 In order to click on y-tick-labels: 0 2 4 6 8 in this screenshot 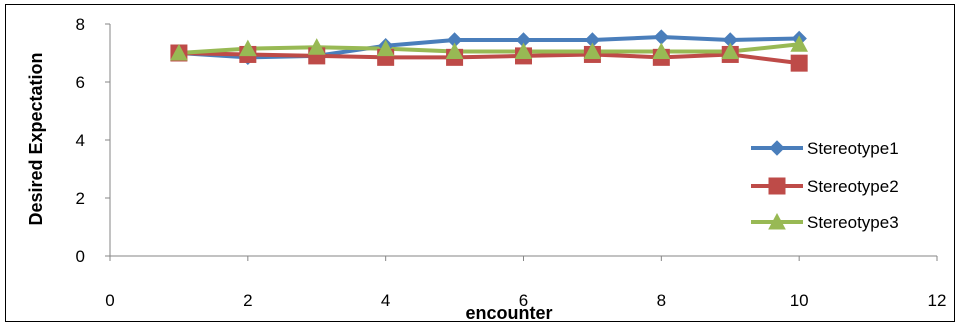, I will do `click(80, 140)`.